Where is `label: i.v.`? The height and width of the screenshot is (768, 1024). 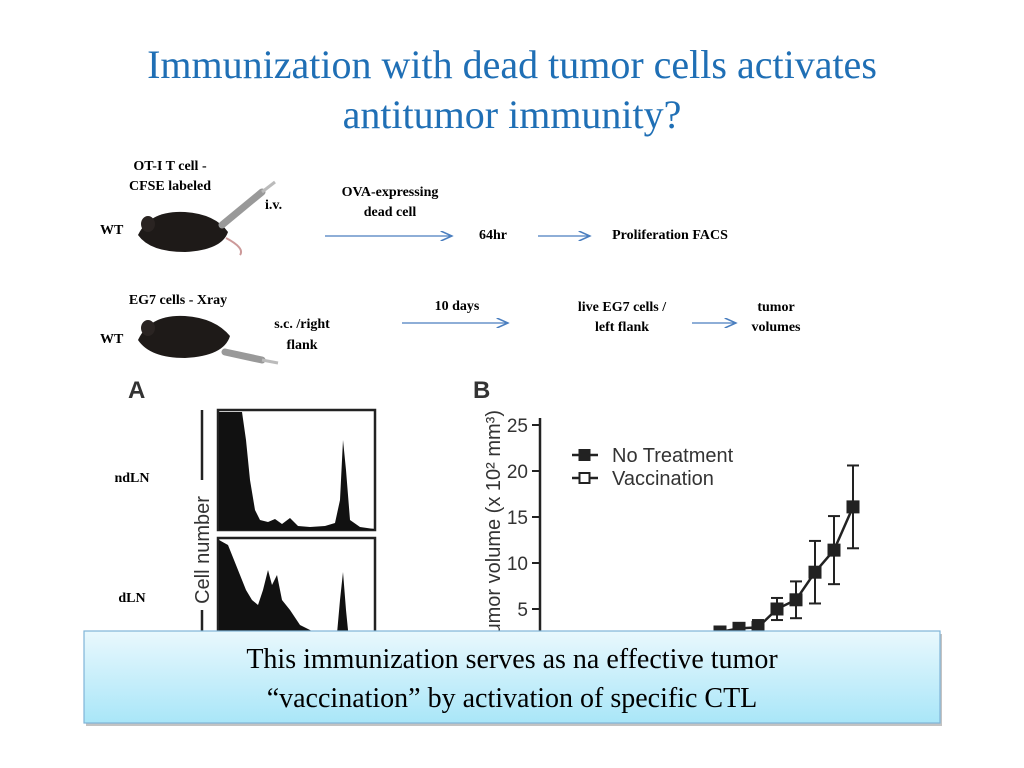
label: i.v. is located at coordinates (273, 205).